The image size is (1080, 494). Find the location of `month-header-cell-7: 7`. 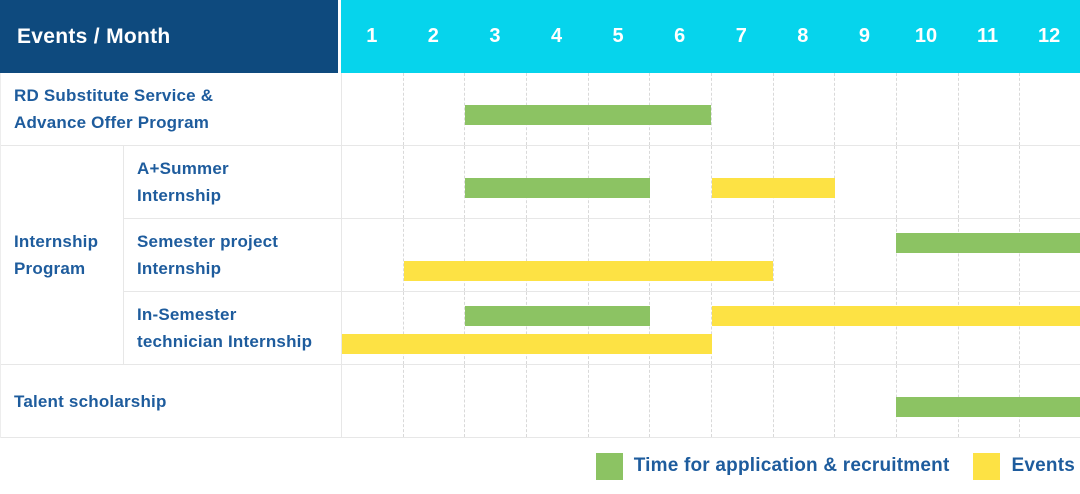

month-header-cell-7: 7 is located at coordinates (741, 36).